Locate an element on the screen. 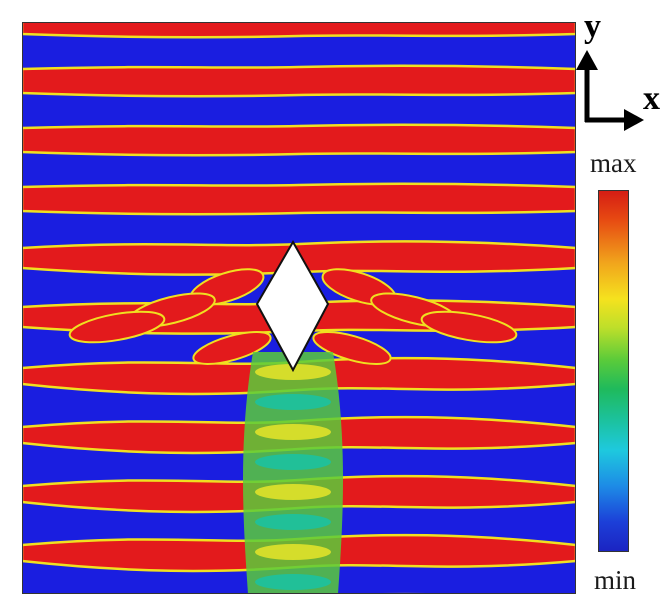  rhombus-obstacle is located at coordinates (292, 306).